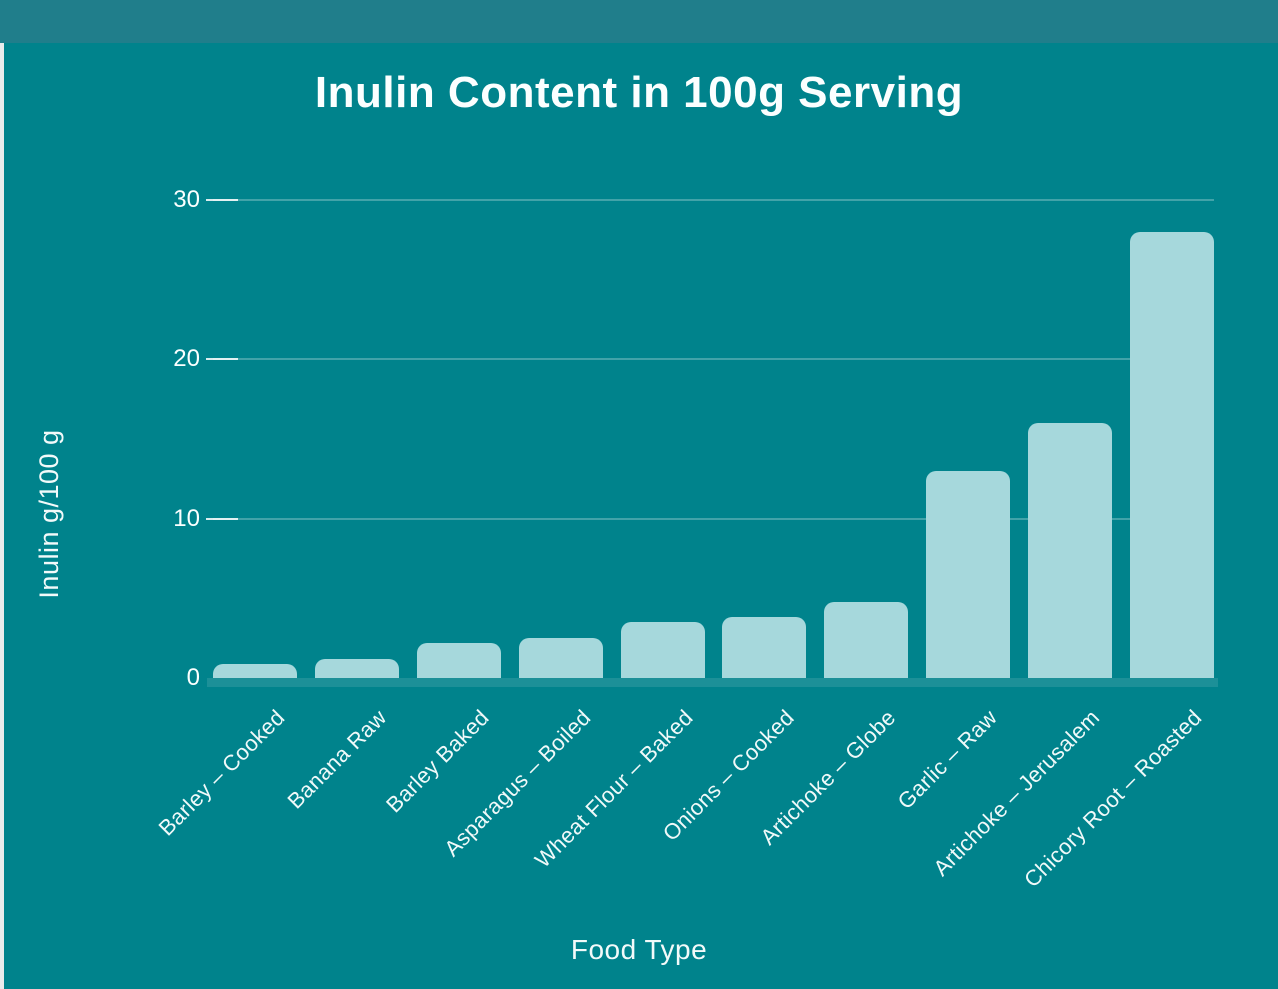 The width and height of the screenshot is (1278, 989). I want to click on x-axis-title: Food Type, so click(639, 949).